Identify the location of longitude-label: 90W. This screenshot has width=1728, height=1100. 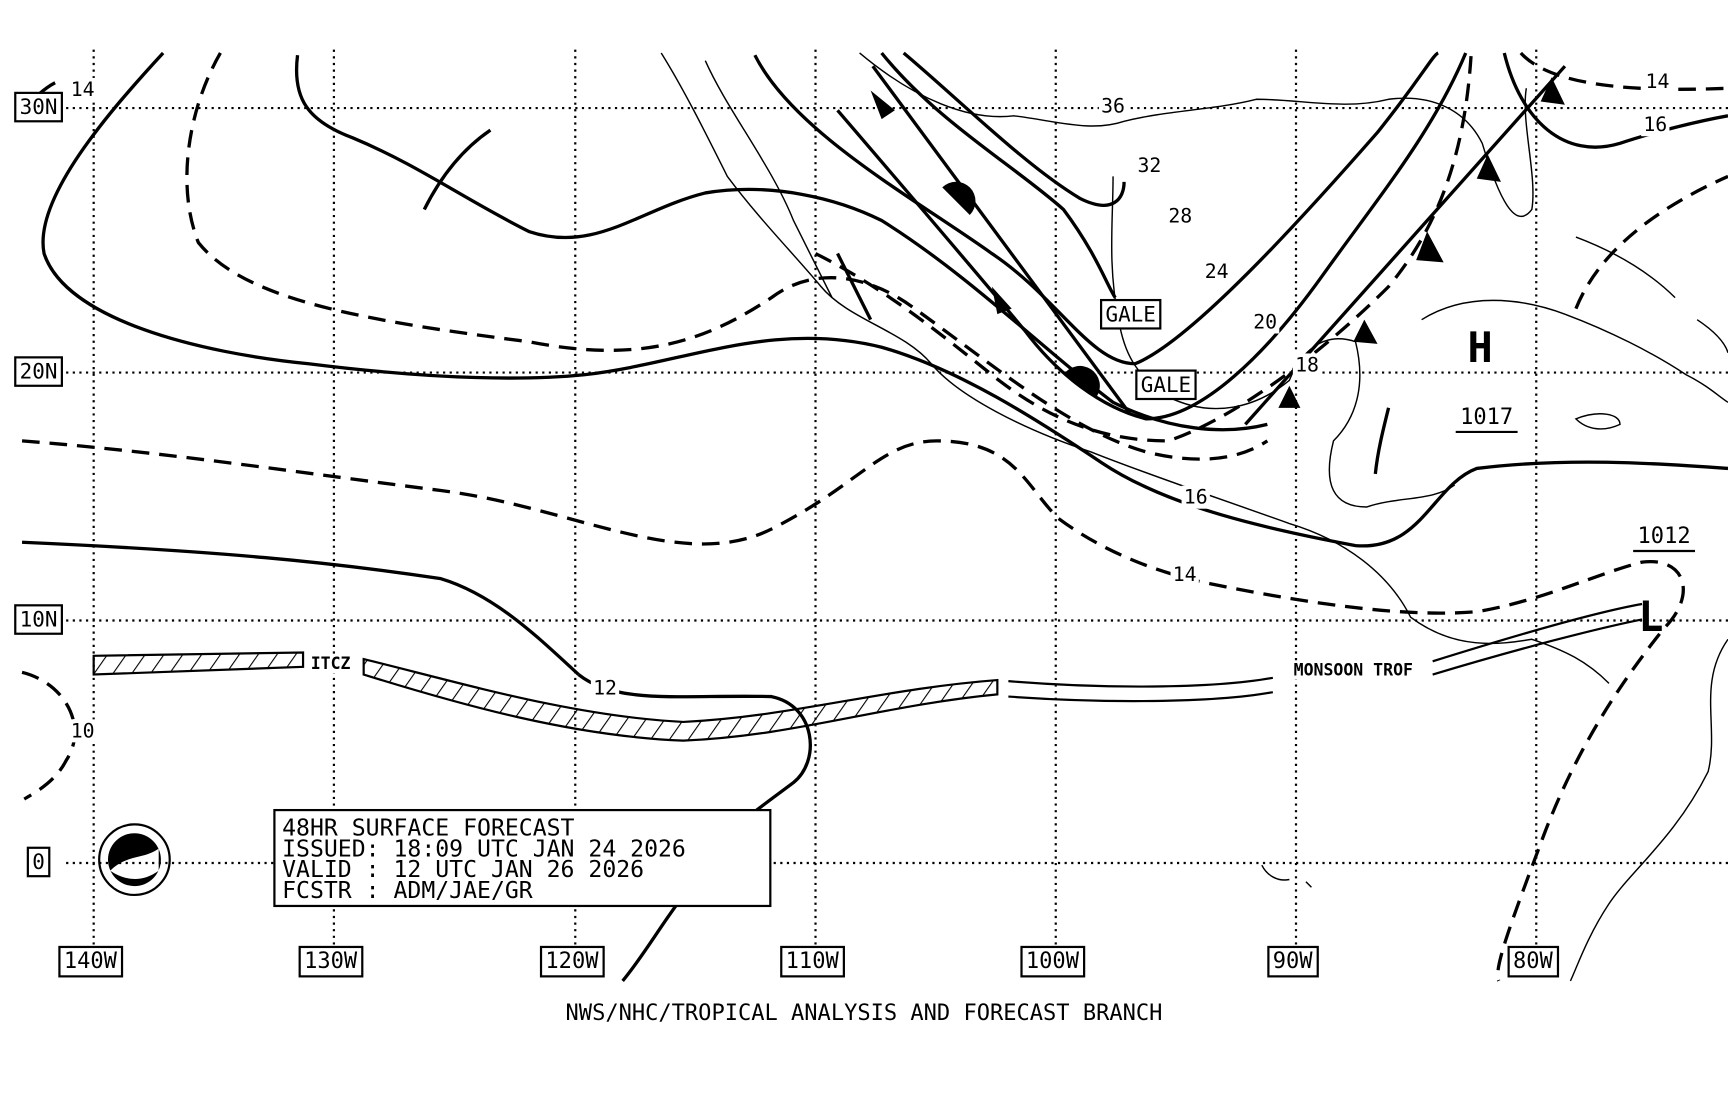
(1293, 961).